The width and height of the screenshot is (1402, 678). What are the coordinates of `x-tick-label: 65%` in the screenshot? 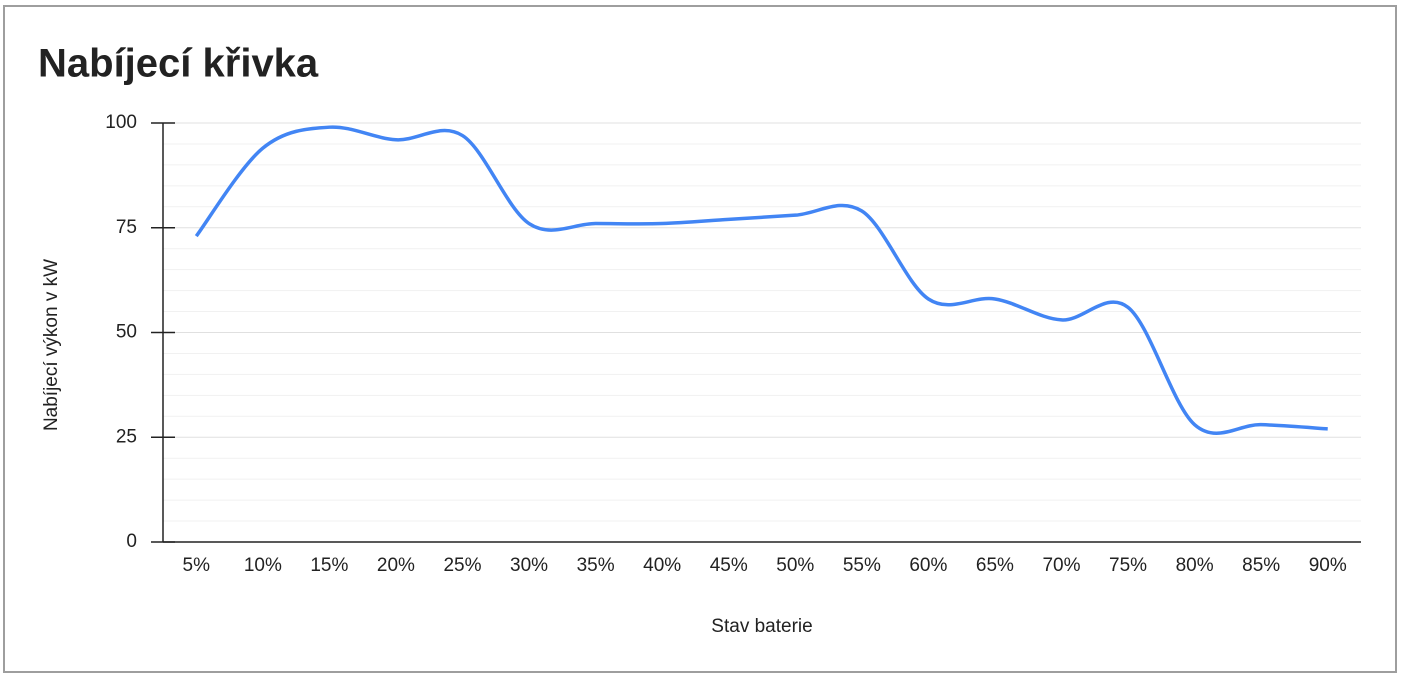 It's located at (995, 565).